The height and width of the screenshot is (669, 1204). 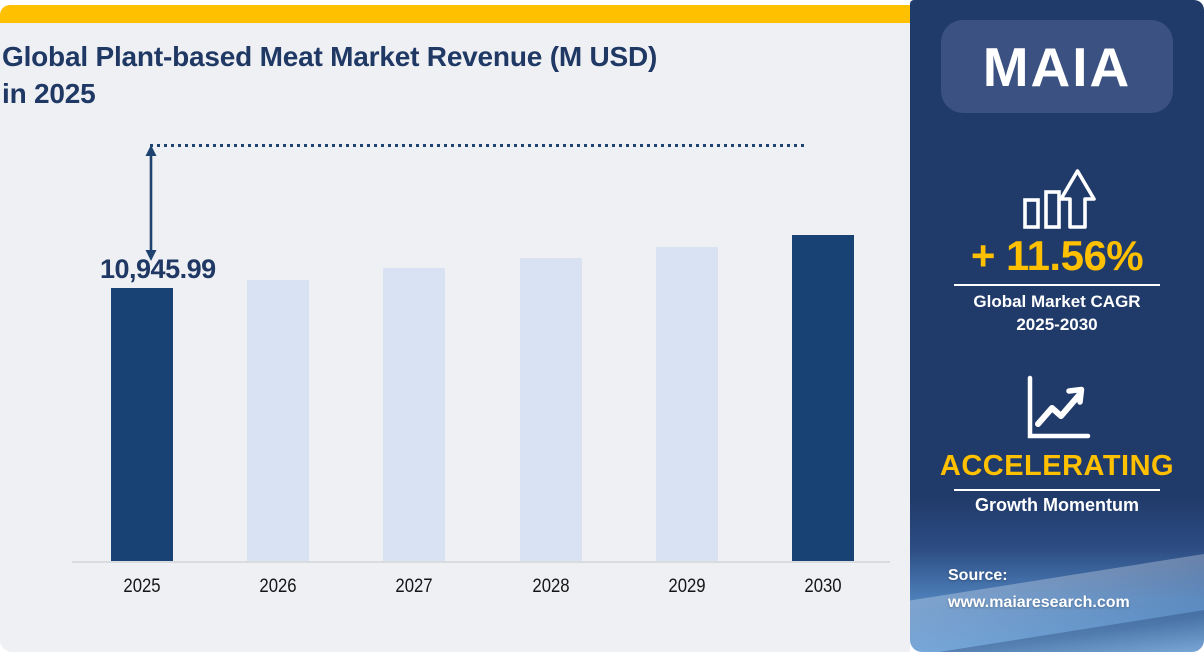 What do you see at coordinates (151, 203) in the screenshot?
I see `measure-arrow-icon` at bounding box center [151, 203].